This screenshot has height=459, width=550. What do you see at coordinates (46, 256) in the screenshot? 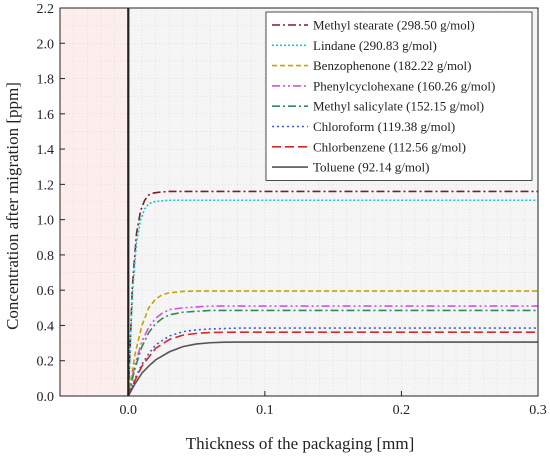
I see `y-tick-label: 0.8` at bounding box center [46, 256].